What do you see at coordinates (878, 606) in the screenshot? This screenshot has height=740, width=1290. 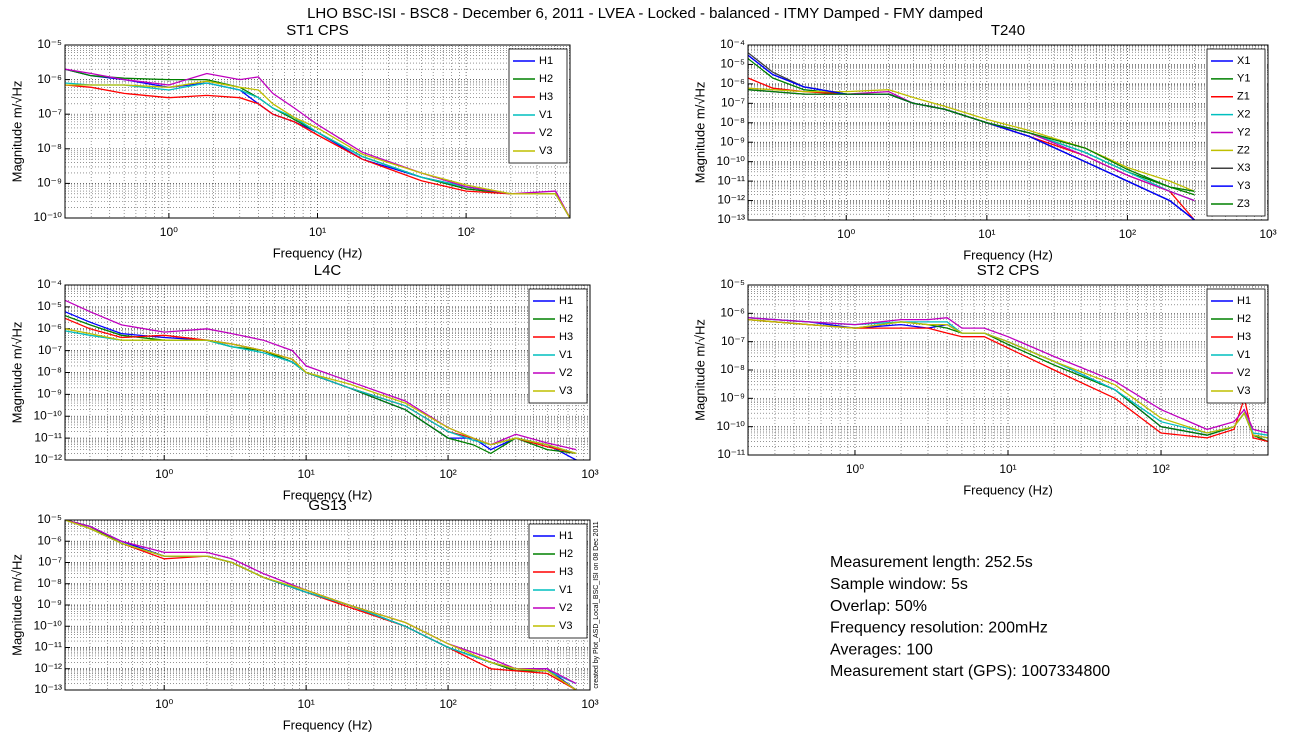 I see `info-line: Overlap: 50%` at bounding box center [878, 606].